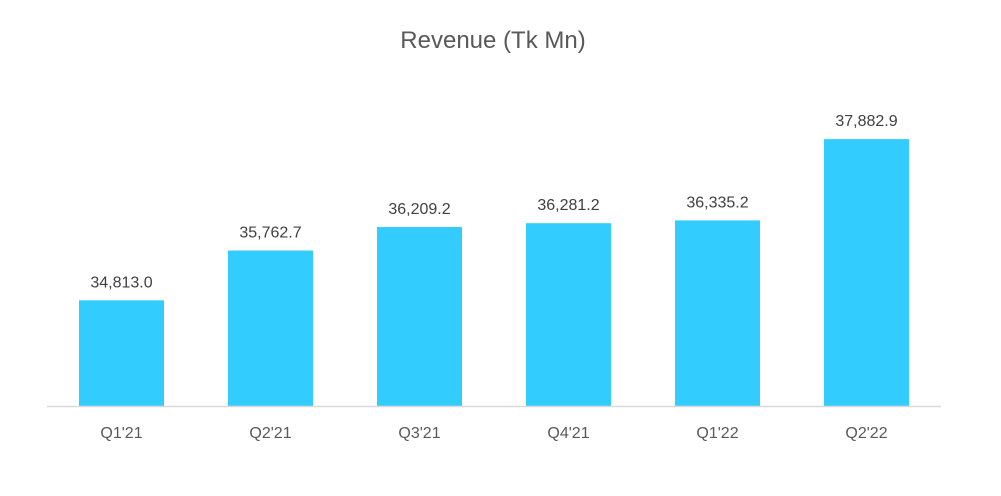 Image resolution: width=1001 pixels, height=496 pixels. Describe the element at coordinates (568, 205) in the screenshot. I see `data-label-3: 36,281.2` at that location.